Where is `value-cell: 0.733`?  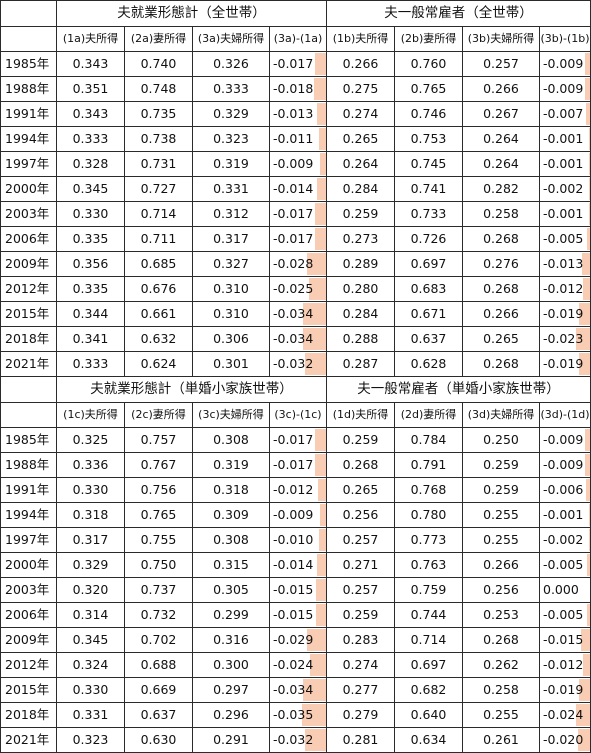 value-cell: 0.733 is located at coordinates (428, 214).